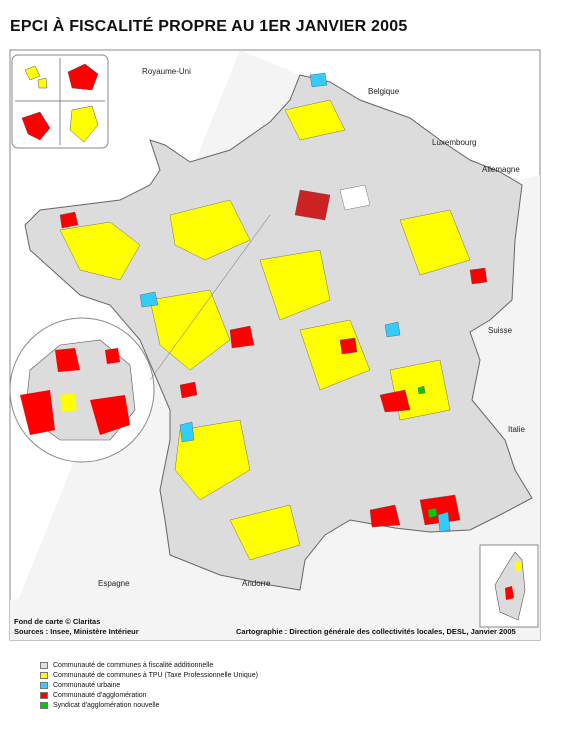 Image resolution: width=563 pixels, height=737 pixels. I want to click on legend-item: Syndicat d'agglomération nouvelle, so click(149, 705).